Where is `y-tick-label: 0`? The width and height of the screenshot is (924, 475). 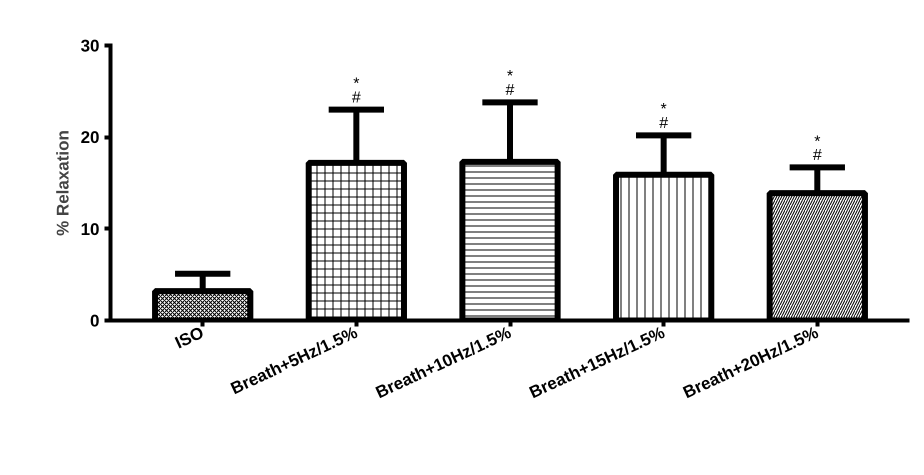 y-tick-label: 0 is located at coordinates (95, 321).